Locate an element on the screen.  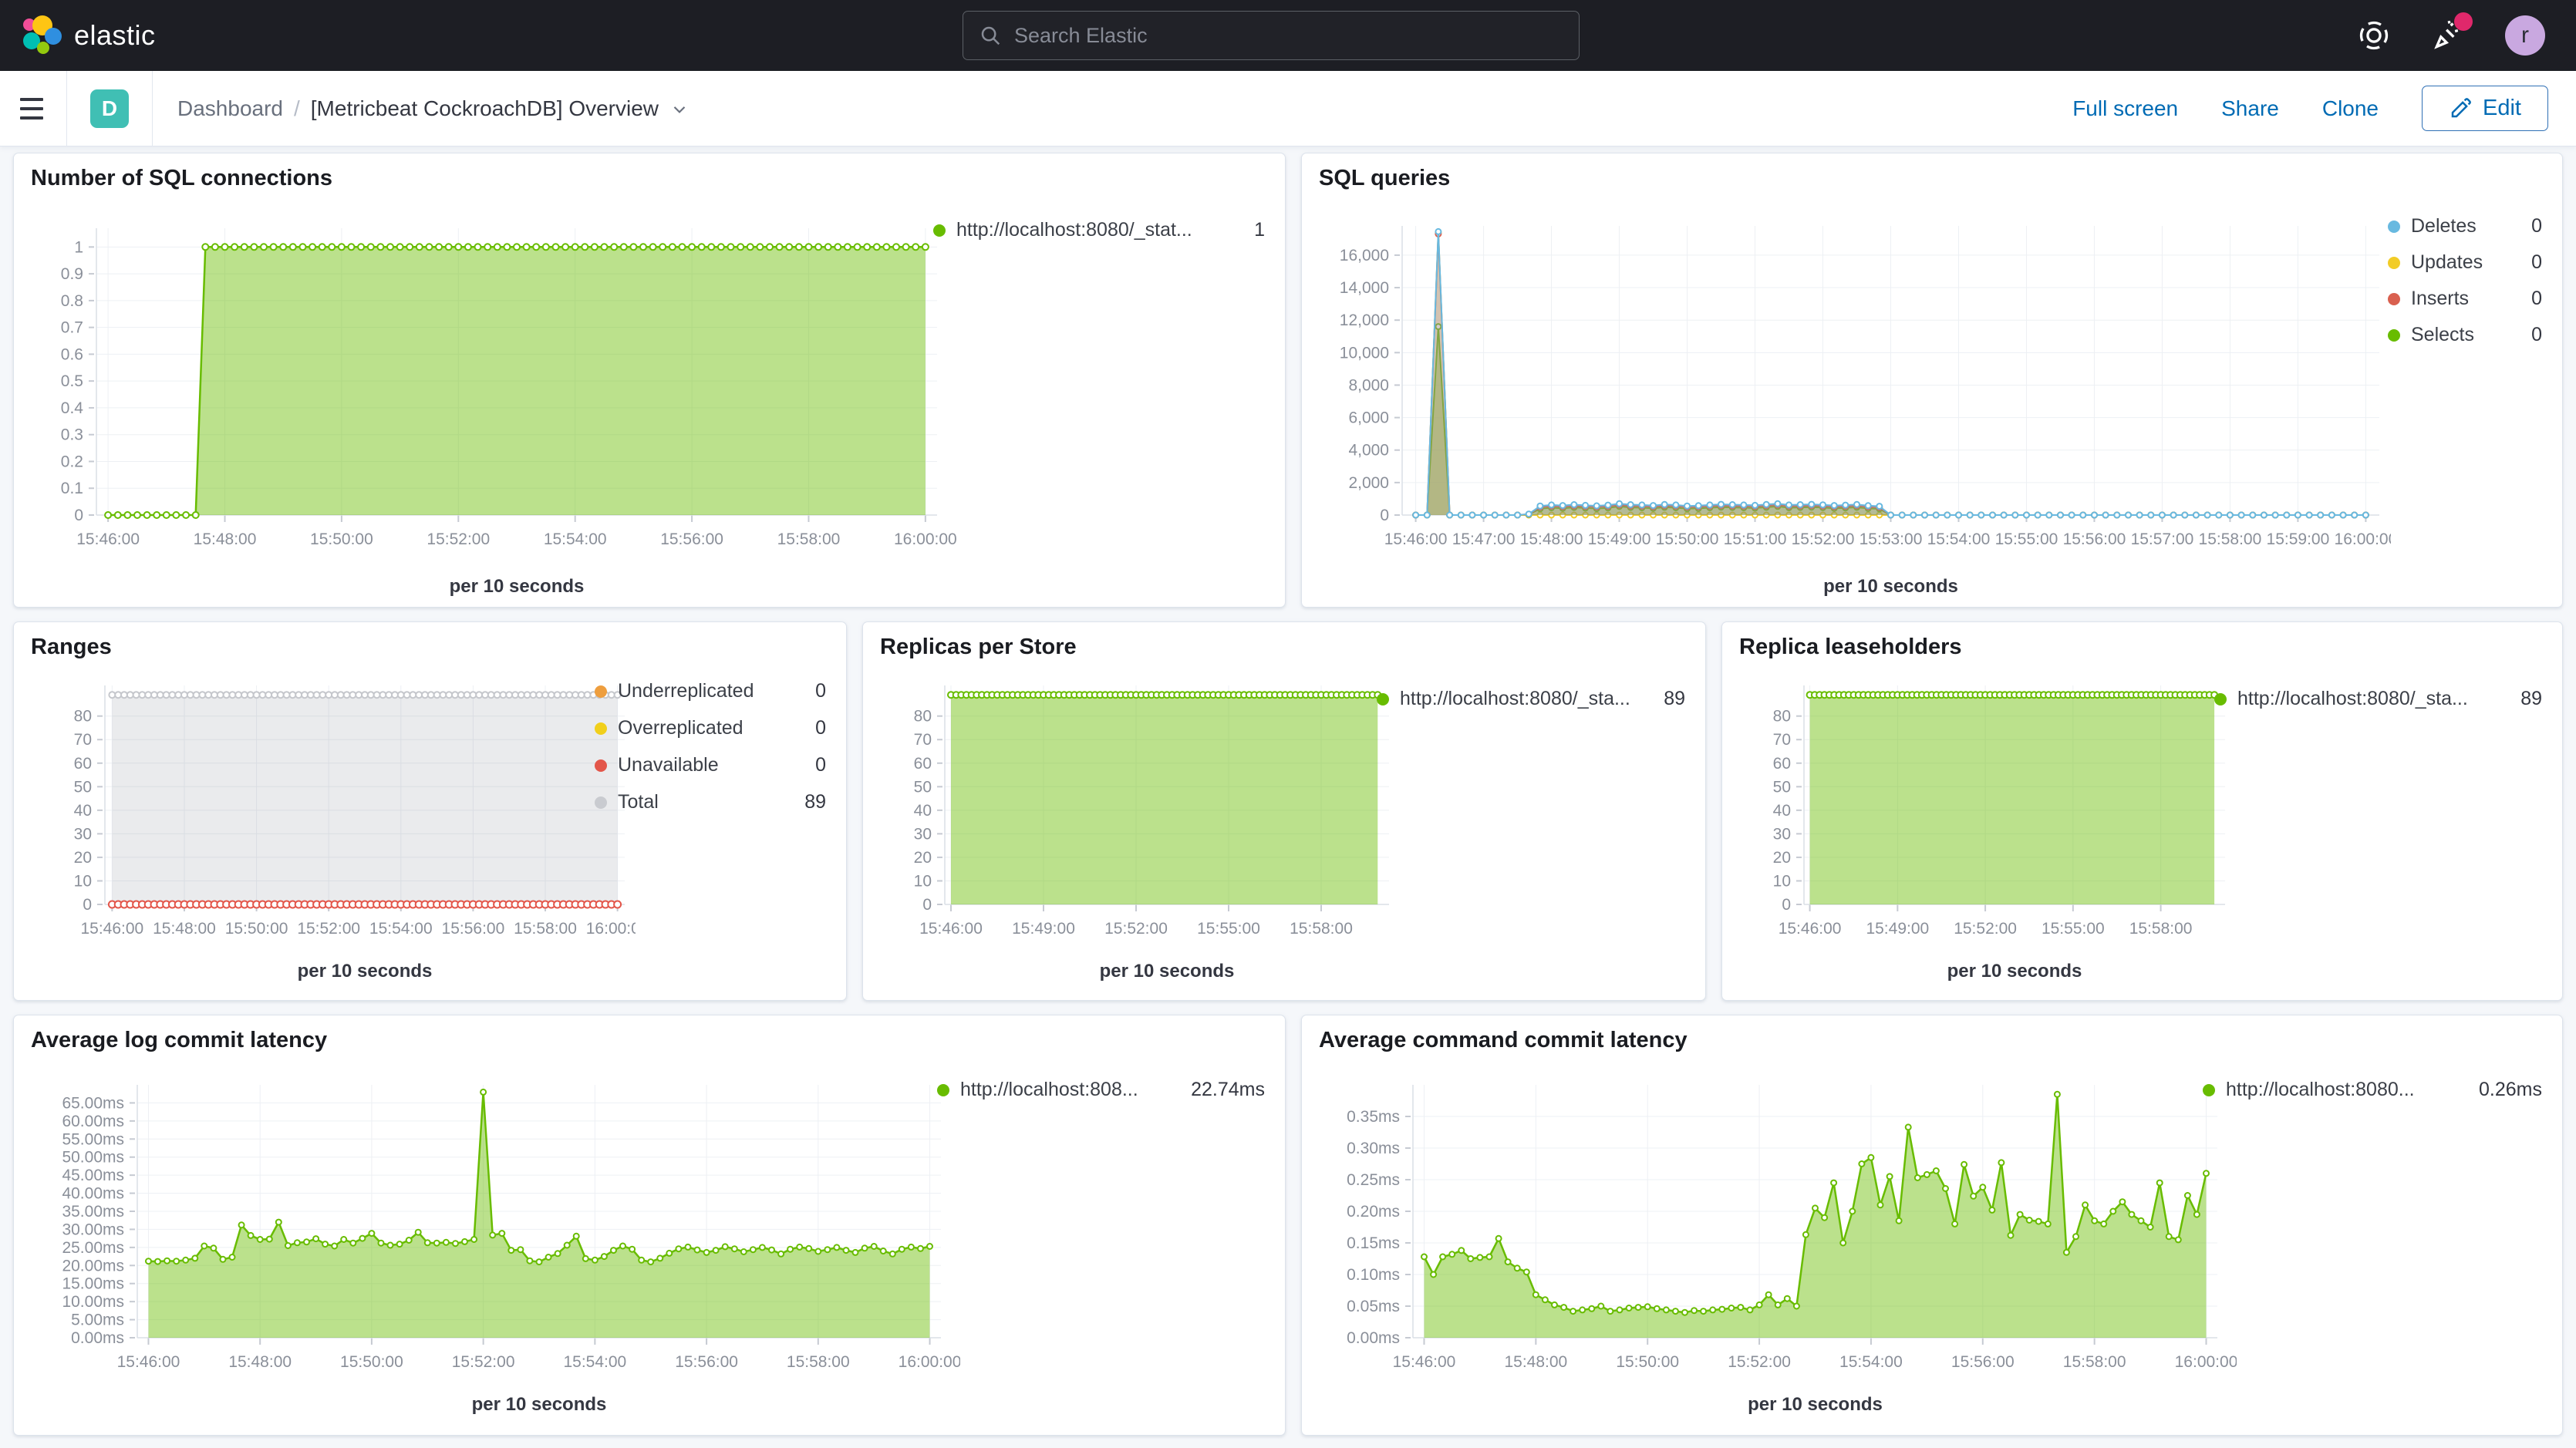
svg-text: 50 is located at coordinates (923, 787).